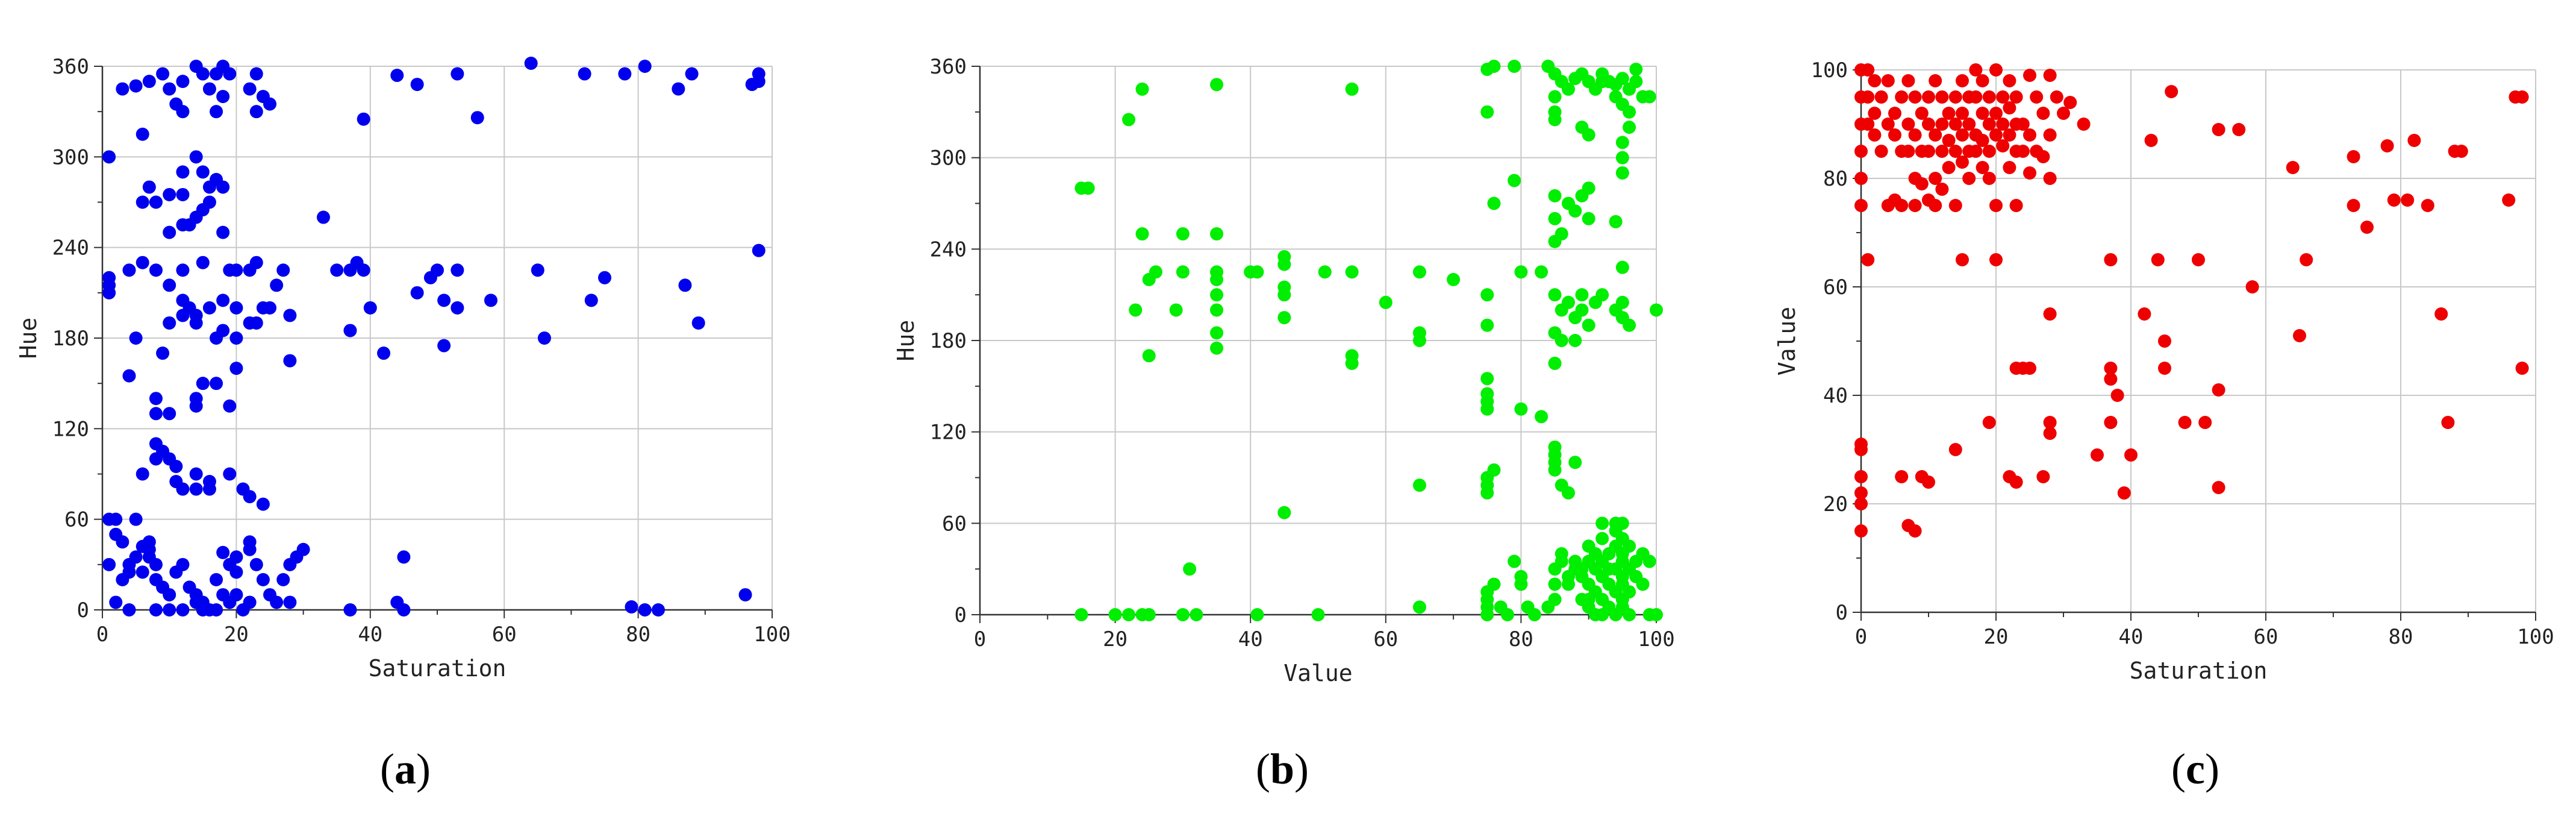 This screenshot has width=2576, height=819. What do you see at coordinates (948, 67) in the screenshot?
I see `y-tick-label: 360` at bounding box center [948, 67].